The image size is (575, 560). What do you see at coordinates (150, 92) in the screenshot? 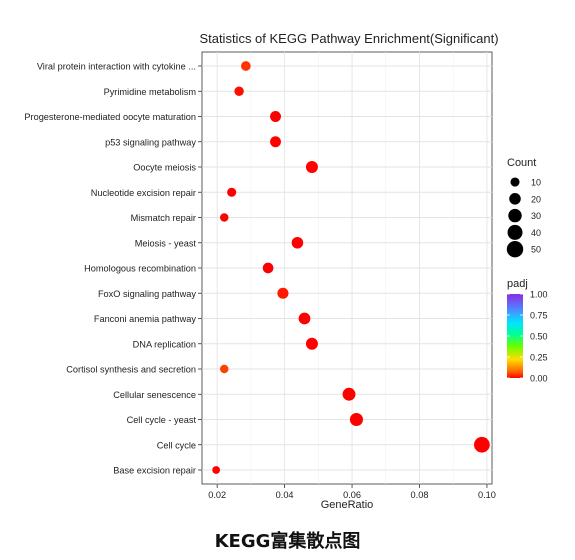
I see `y-tick-label: Pyrimidine metabolism` at bounding box center [150, 92].